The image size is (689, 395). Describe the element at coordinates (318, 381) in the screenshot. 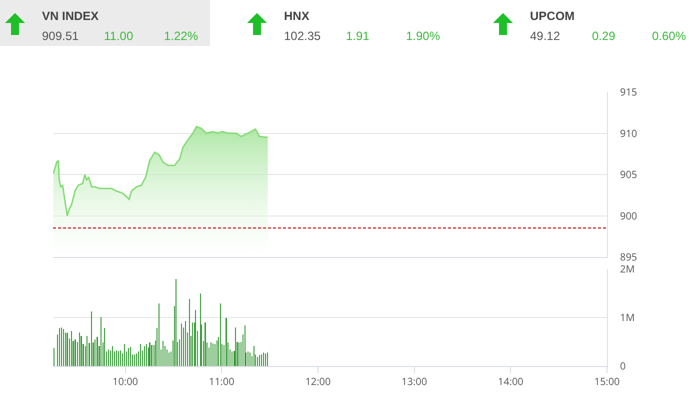

I see `x-tick-label: 12:00` at that location.